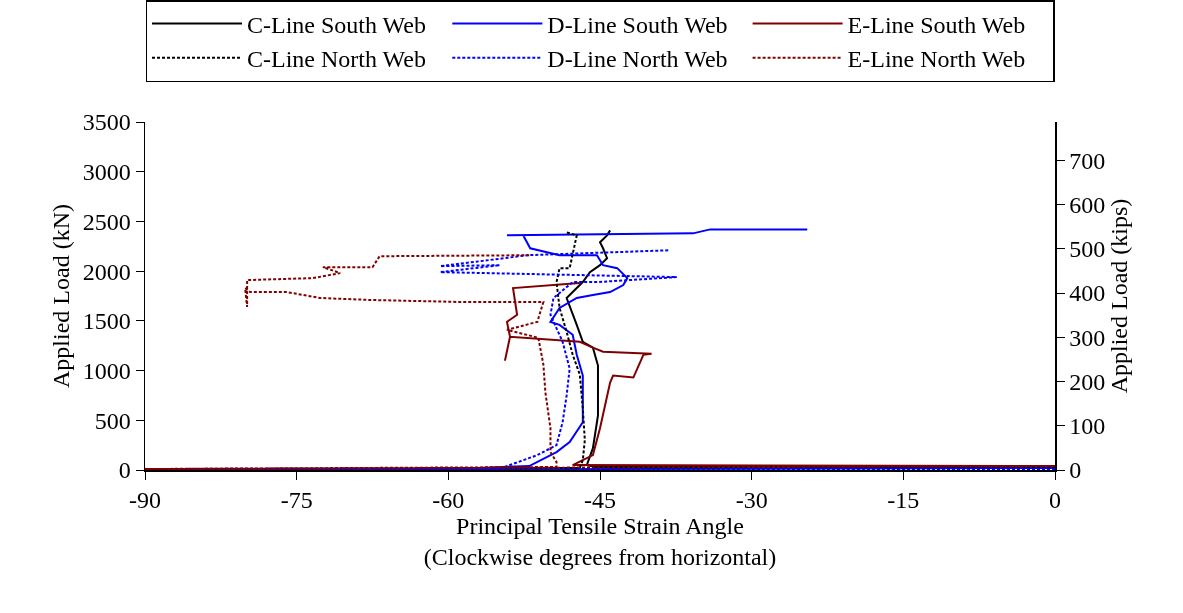  Describe the element at coordinates (336, 24) in the screenshot. I see `legend-label: C-Line South Web` at that location.